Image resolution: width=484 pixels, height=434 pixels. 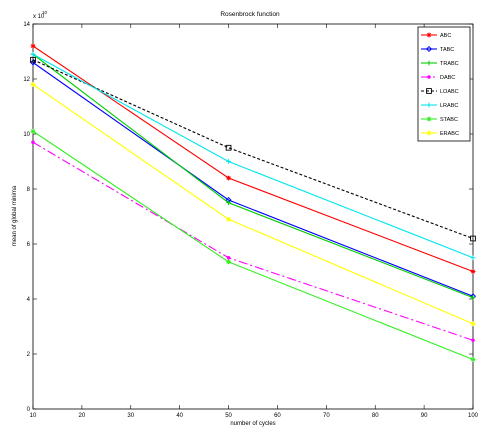 I want to click on exponent-base: x 10, so click(x=39, y=17).